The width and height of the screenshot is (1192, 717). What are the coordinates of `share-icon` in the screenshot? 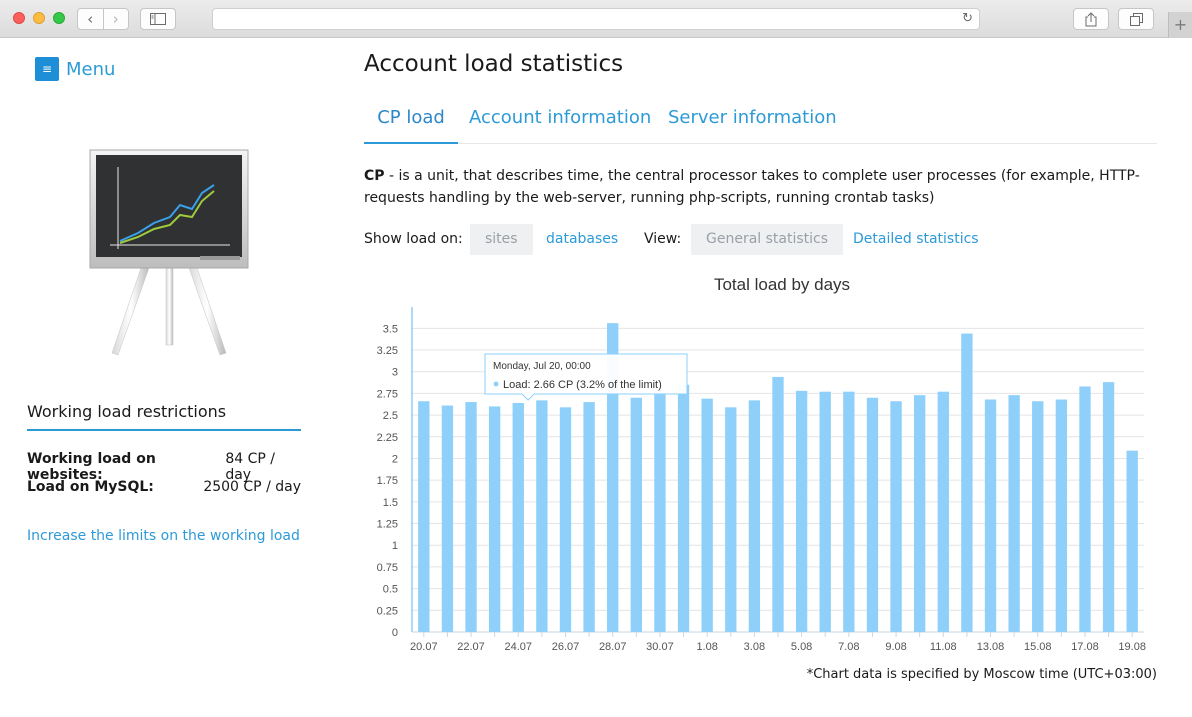 It's located at (1091, 18).